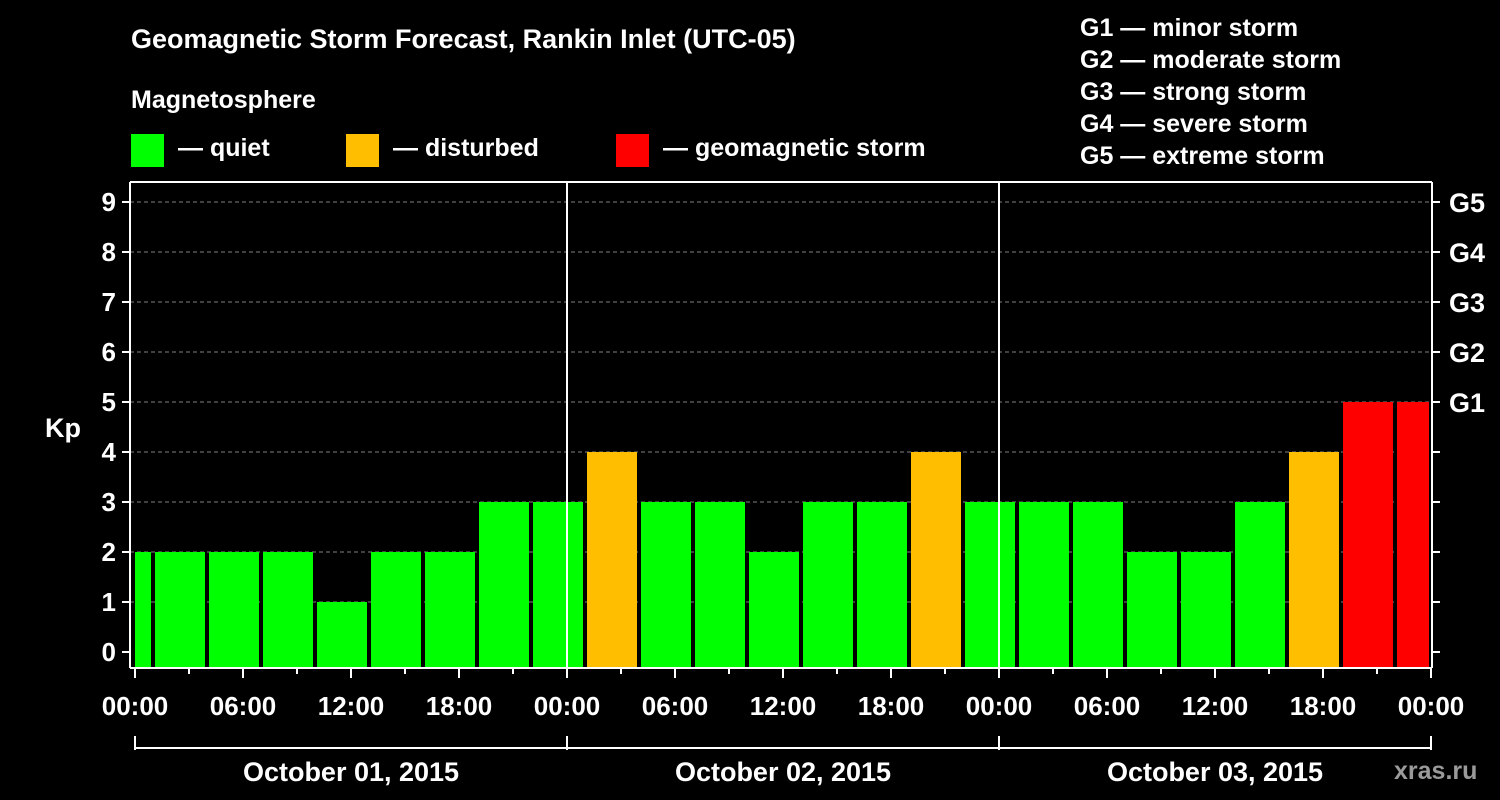 The height and width of the screenshot is (800, 1500). I want to click on x-tick-label-5: 06:00, so click(675, 706).